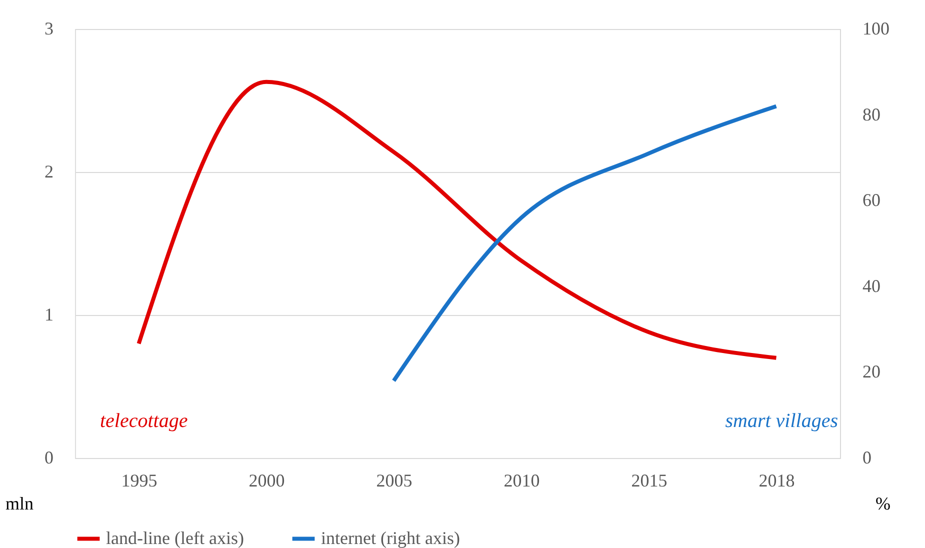 The height and width of the screenshot is (548, 925). What do you see at coordinates (390, 538) in the screenshot?
I see `legend-label: internet (right axis)` at bounding box center [390, 538].